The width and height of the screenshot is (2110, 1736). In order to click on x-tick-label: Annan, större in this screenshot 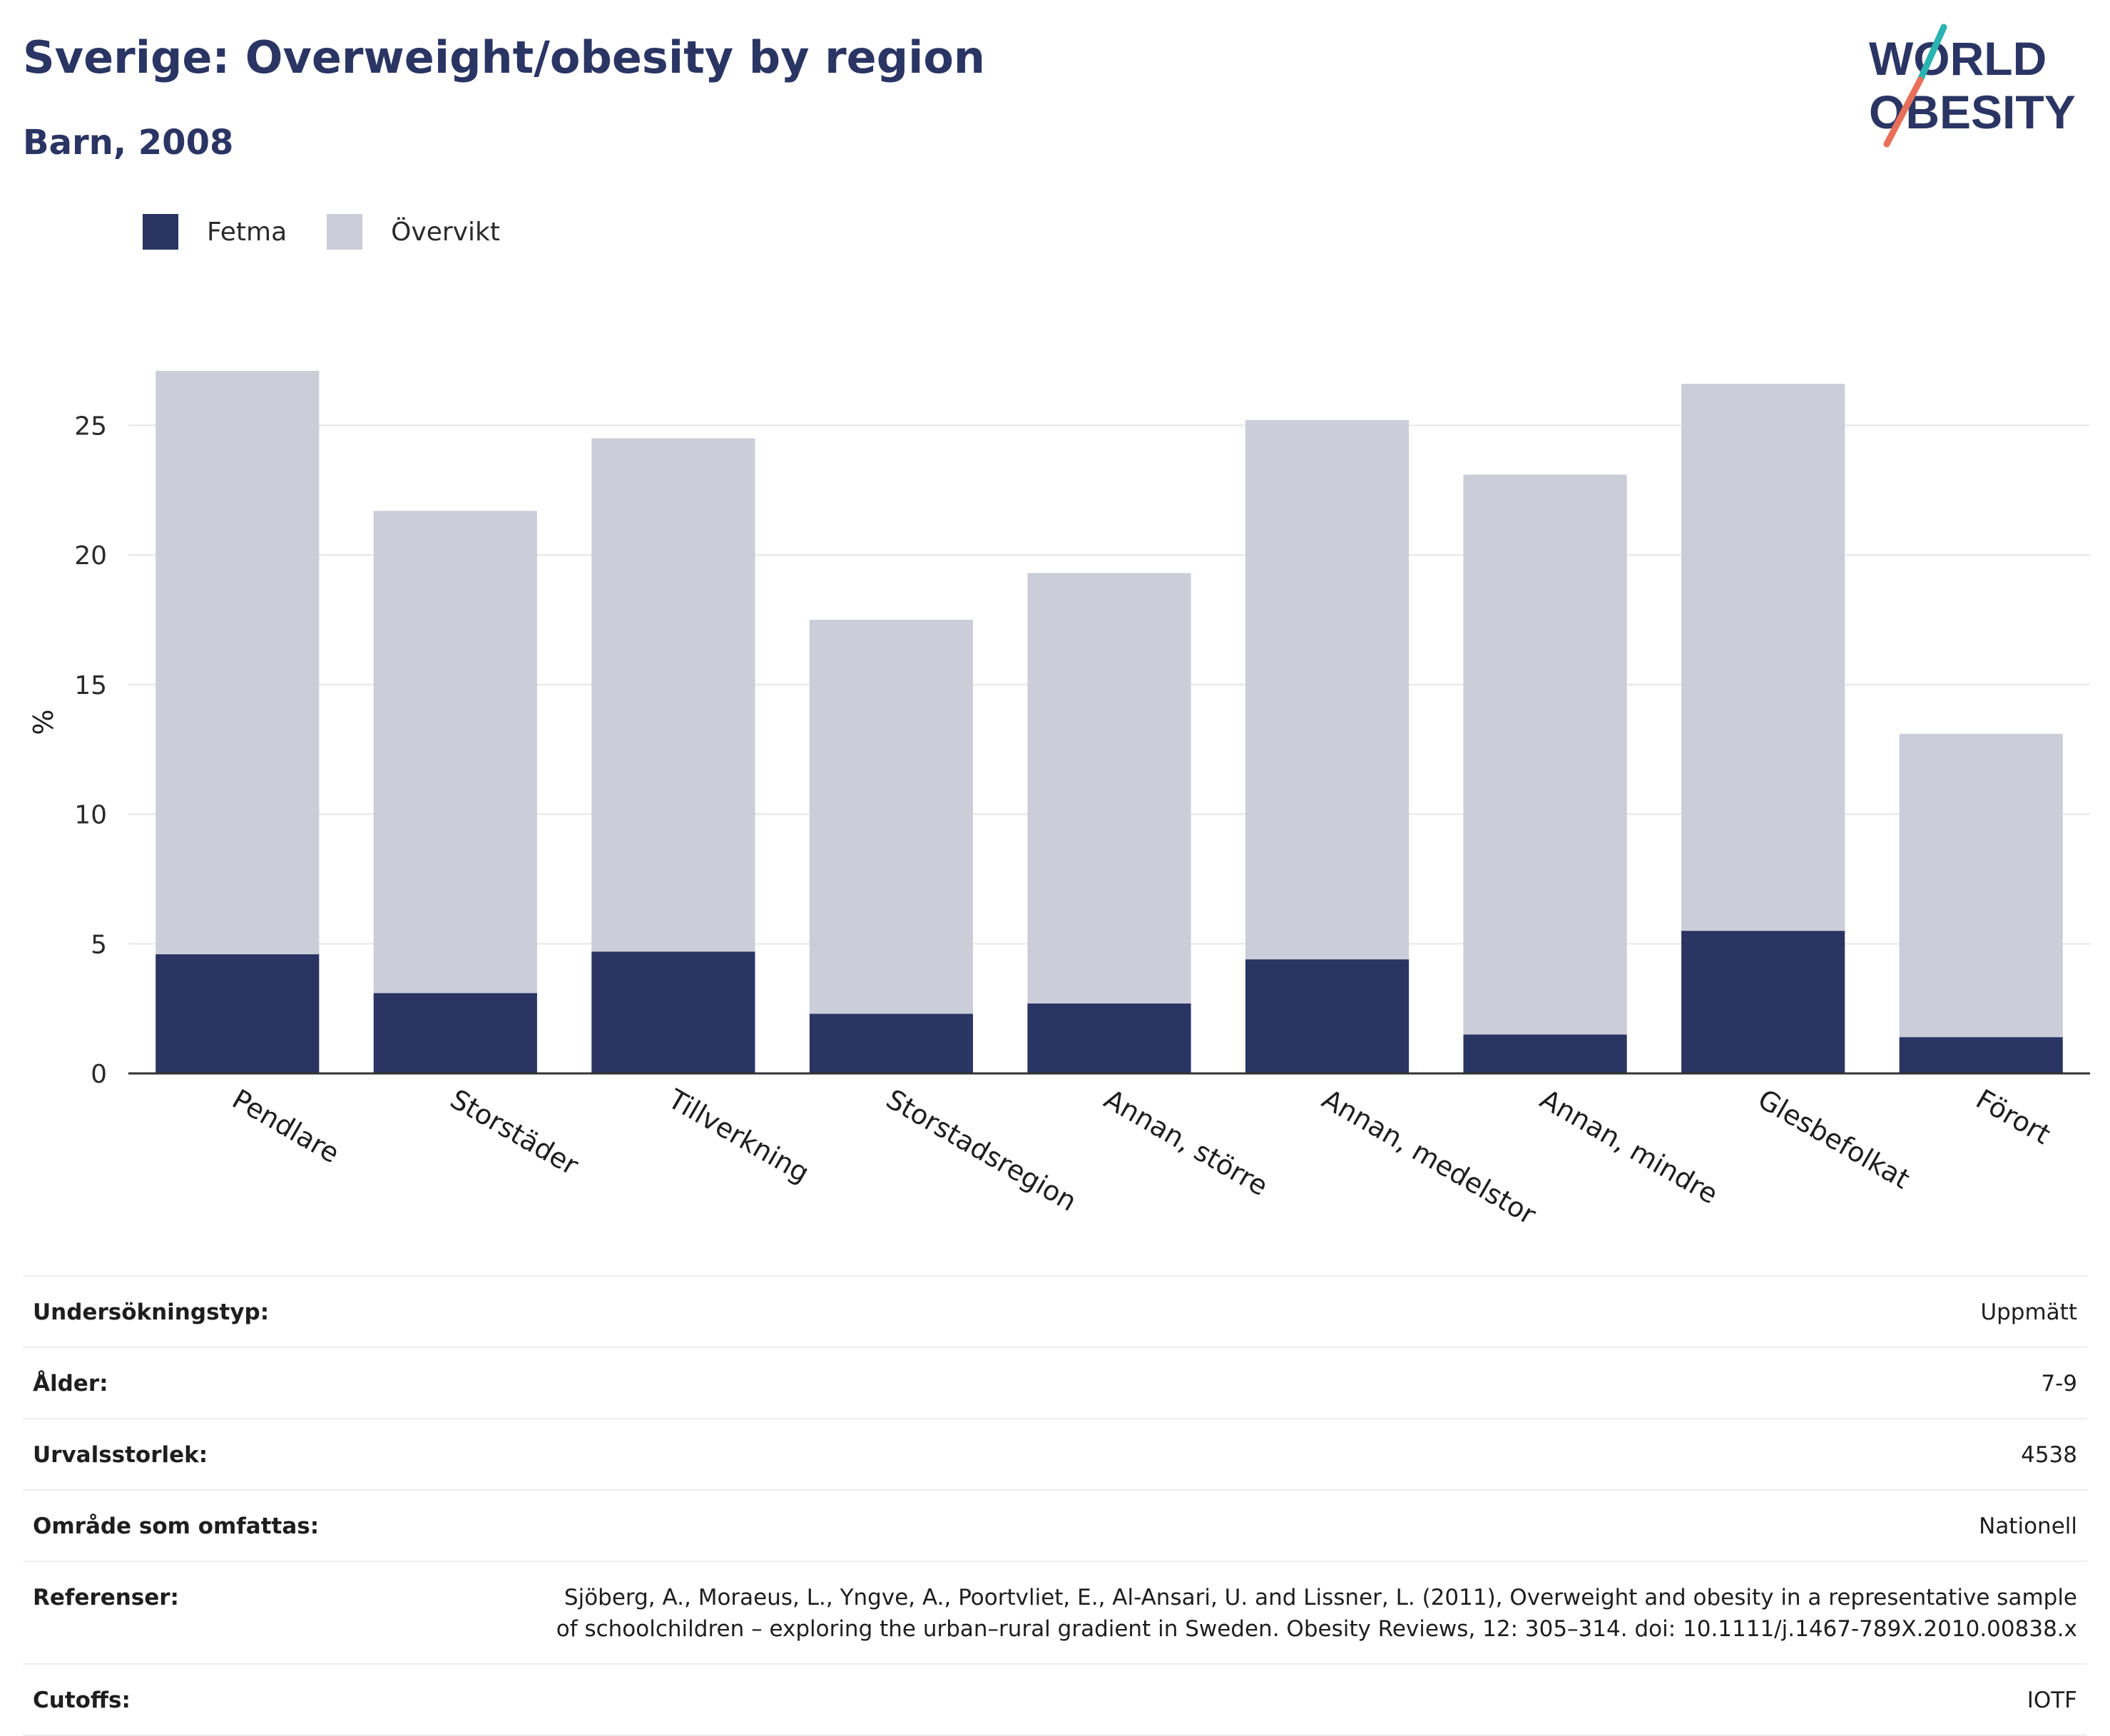, I will do `click(1186, 1142)`.